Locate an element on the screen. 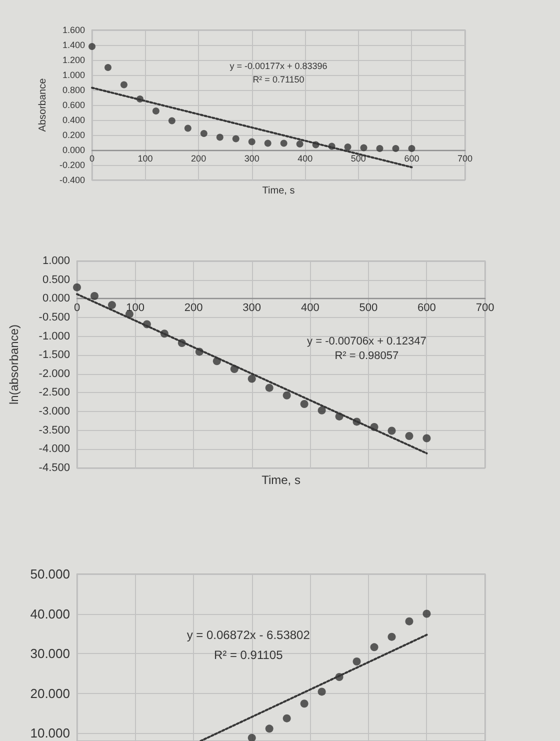  annotation: R² = 0.91105 is located at coordinates (249, 655).